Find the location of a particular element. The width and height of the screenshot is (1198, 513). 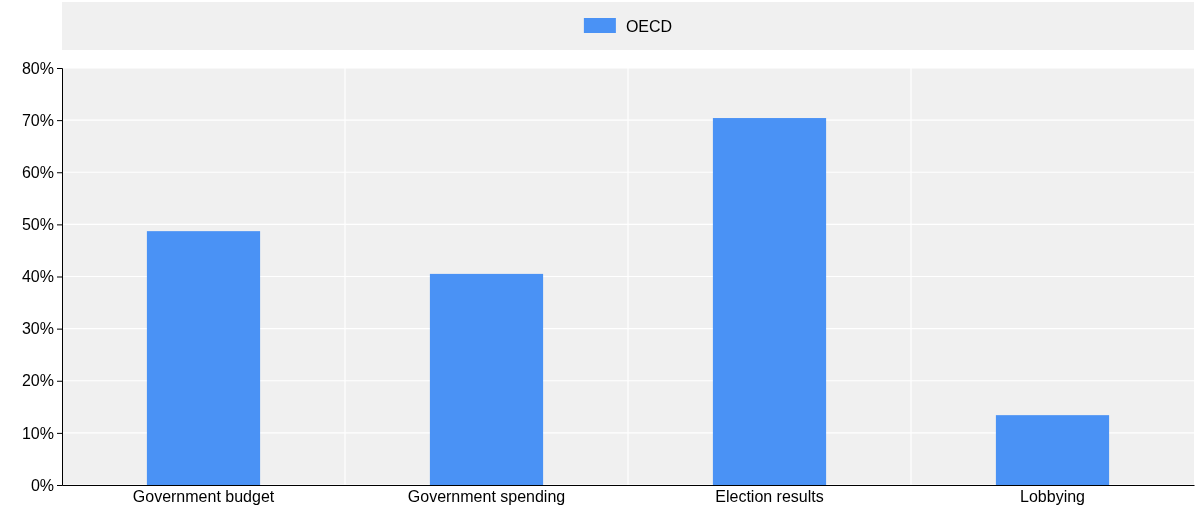

y-tick-label: 80% is located at coordinates (37, 68).